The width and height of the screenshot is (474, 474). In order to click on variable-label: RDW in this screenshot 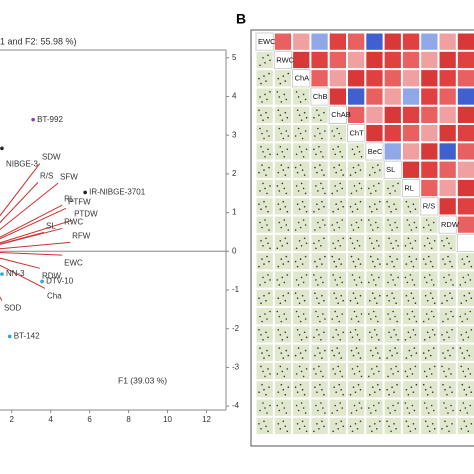, I will do `click(450, 224)`.